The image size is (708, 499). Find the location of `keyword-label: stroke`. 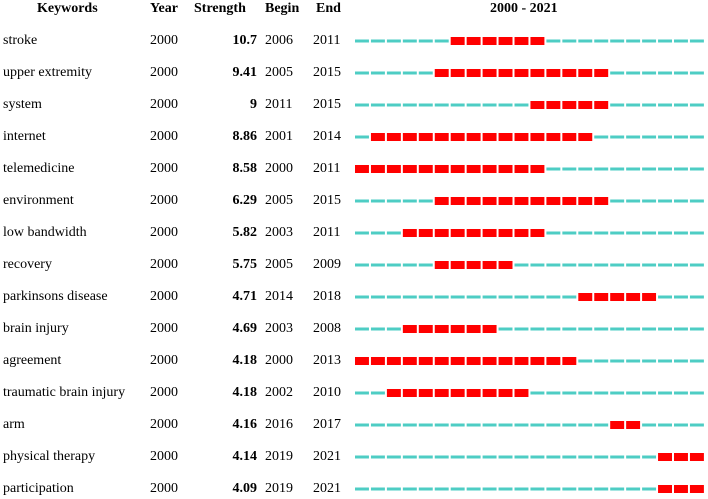

keyword-label: stroke is located at coordinates (20, 40).